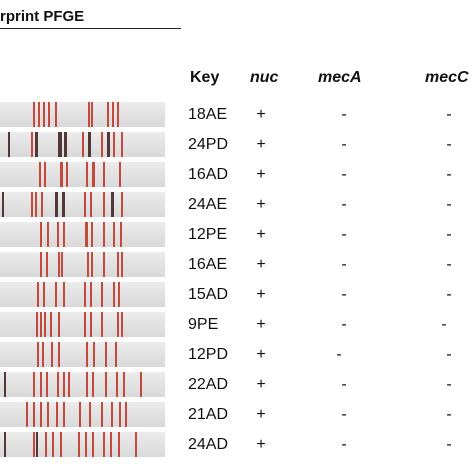 The width and height of the screenshot is (474, 474). Describe the element at coordinates (447, 77) in the screenshot. I see `header-mecc: mecC` at that location.